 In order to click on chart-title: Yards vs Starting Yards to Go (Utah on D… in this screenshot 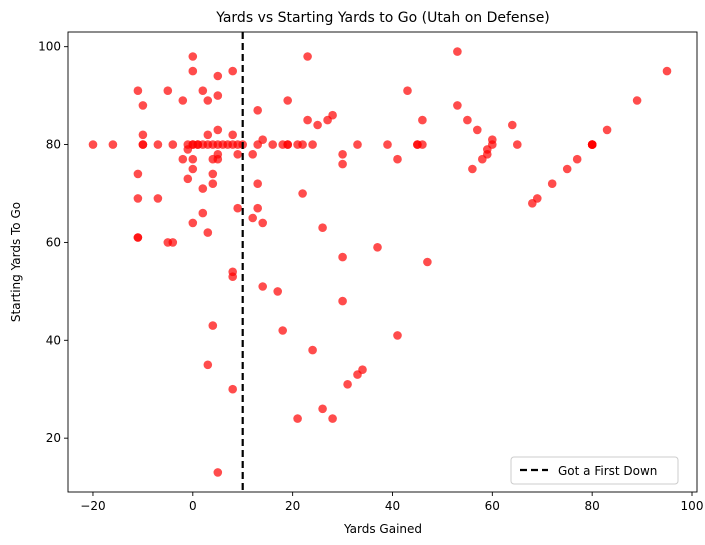, I will do `click(382, 18)`.